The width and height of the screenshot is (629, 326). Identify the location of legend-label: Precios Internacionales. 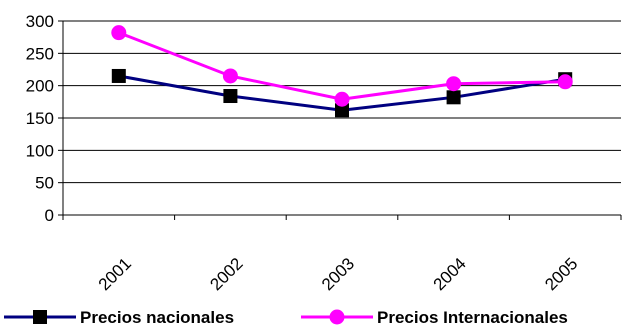
(472, 317).